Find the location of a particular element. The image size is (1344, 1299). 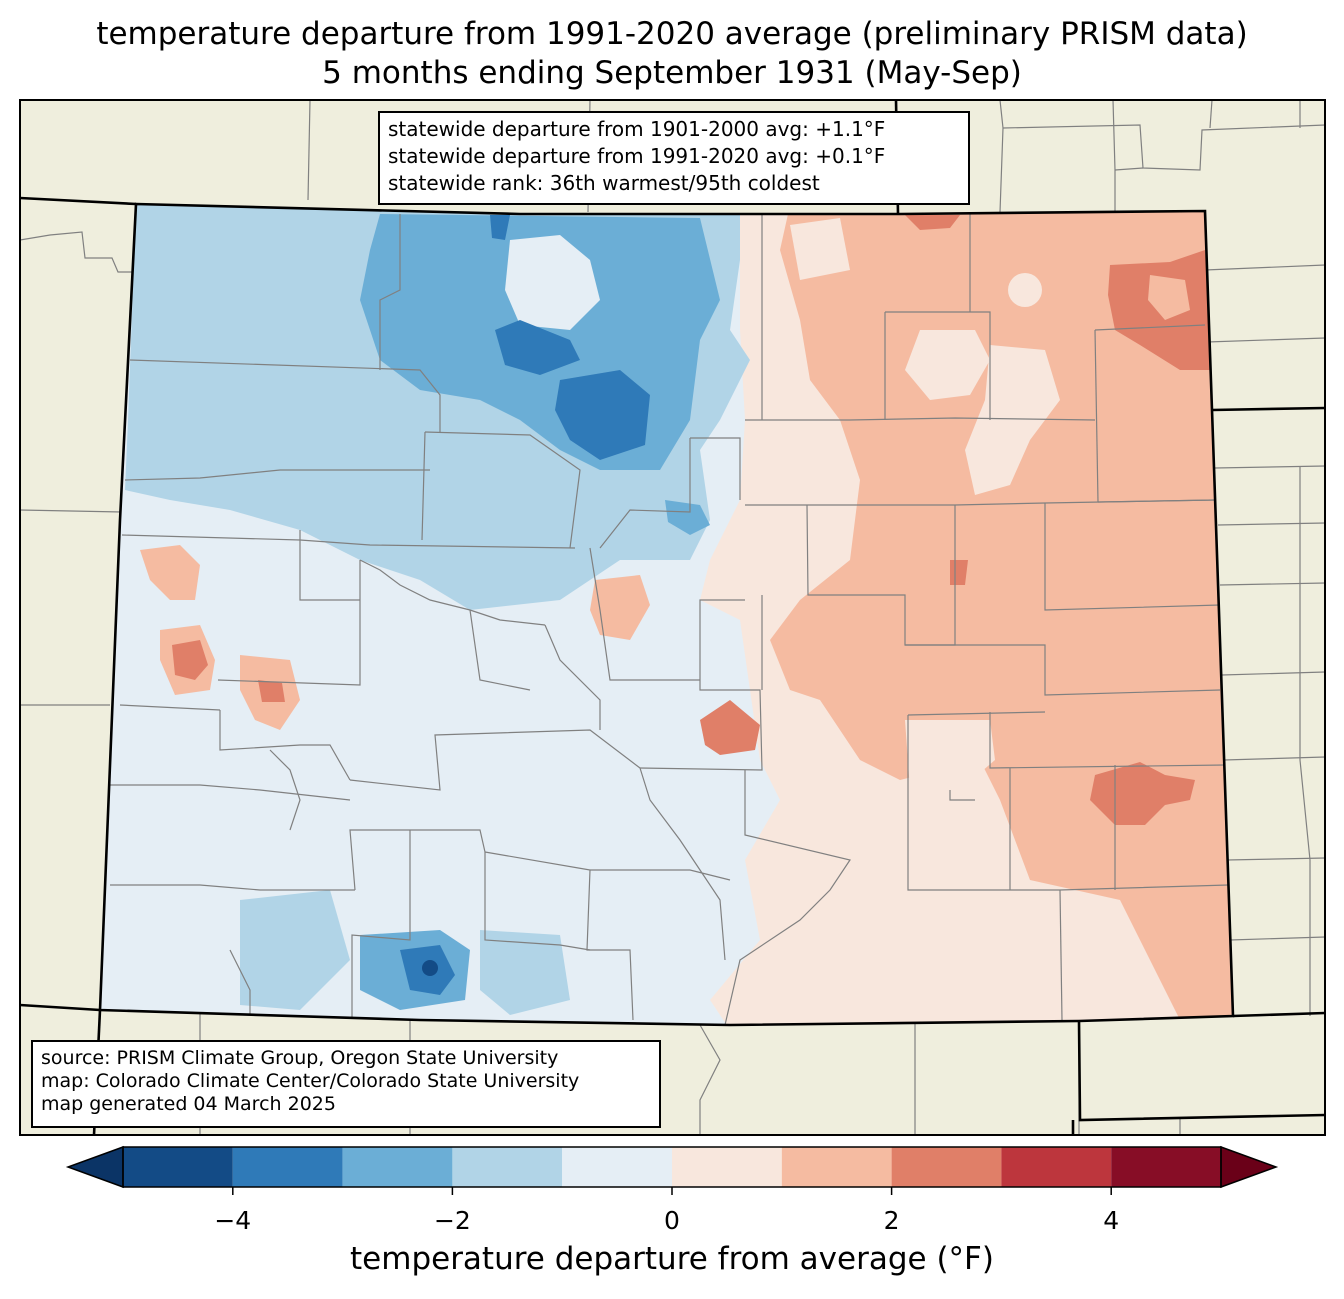

field-hot-pocket-w3 is located at coordinates (271, 691).